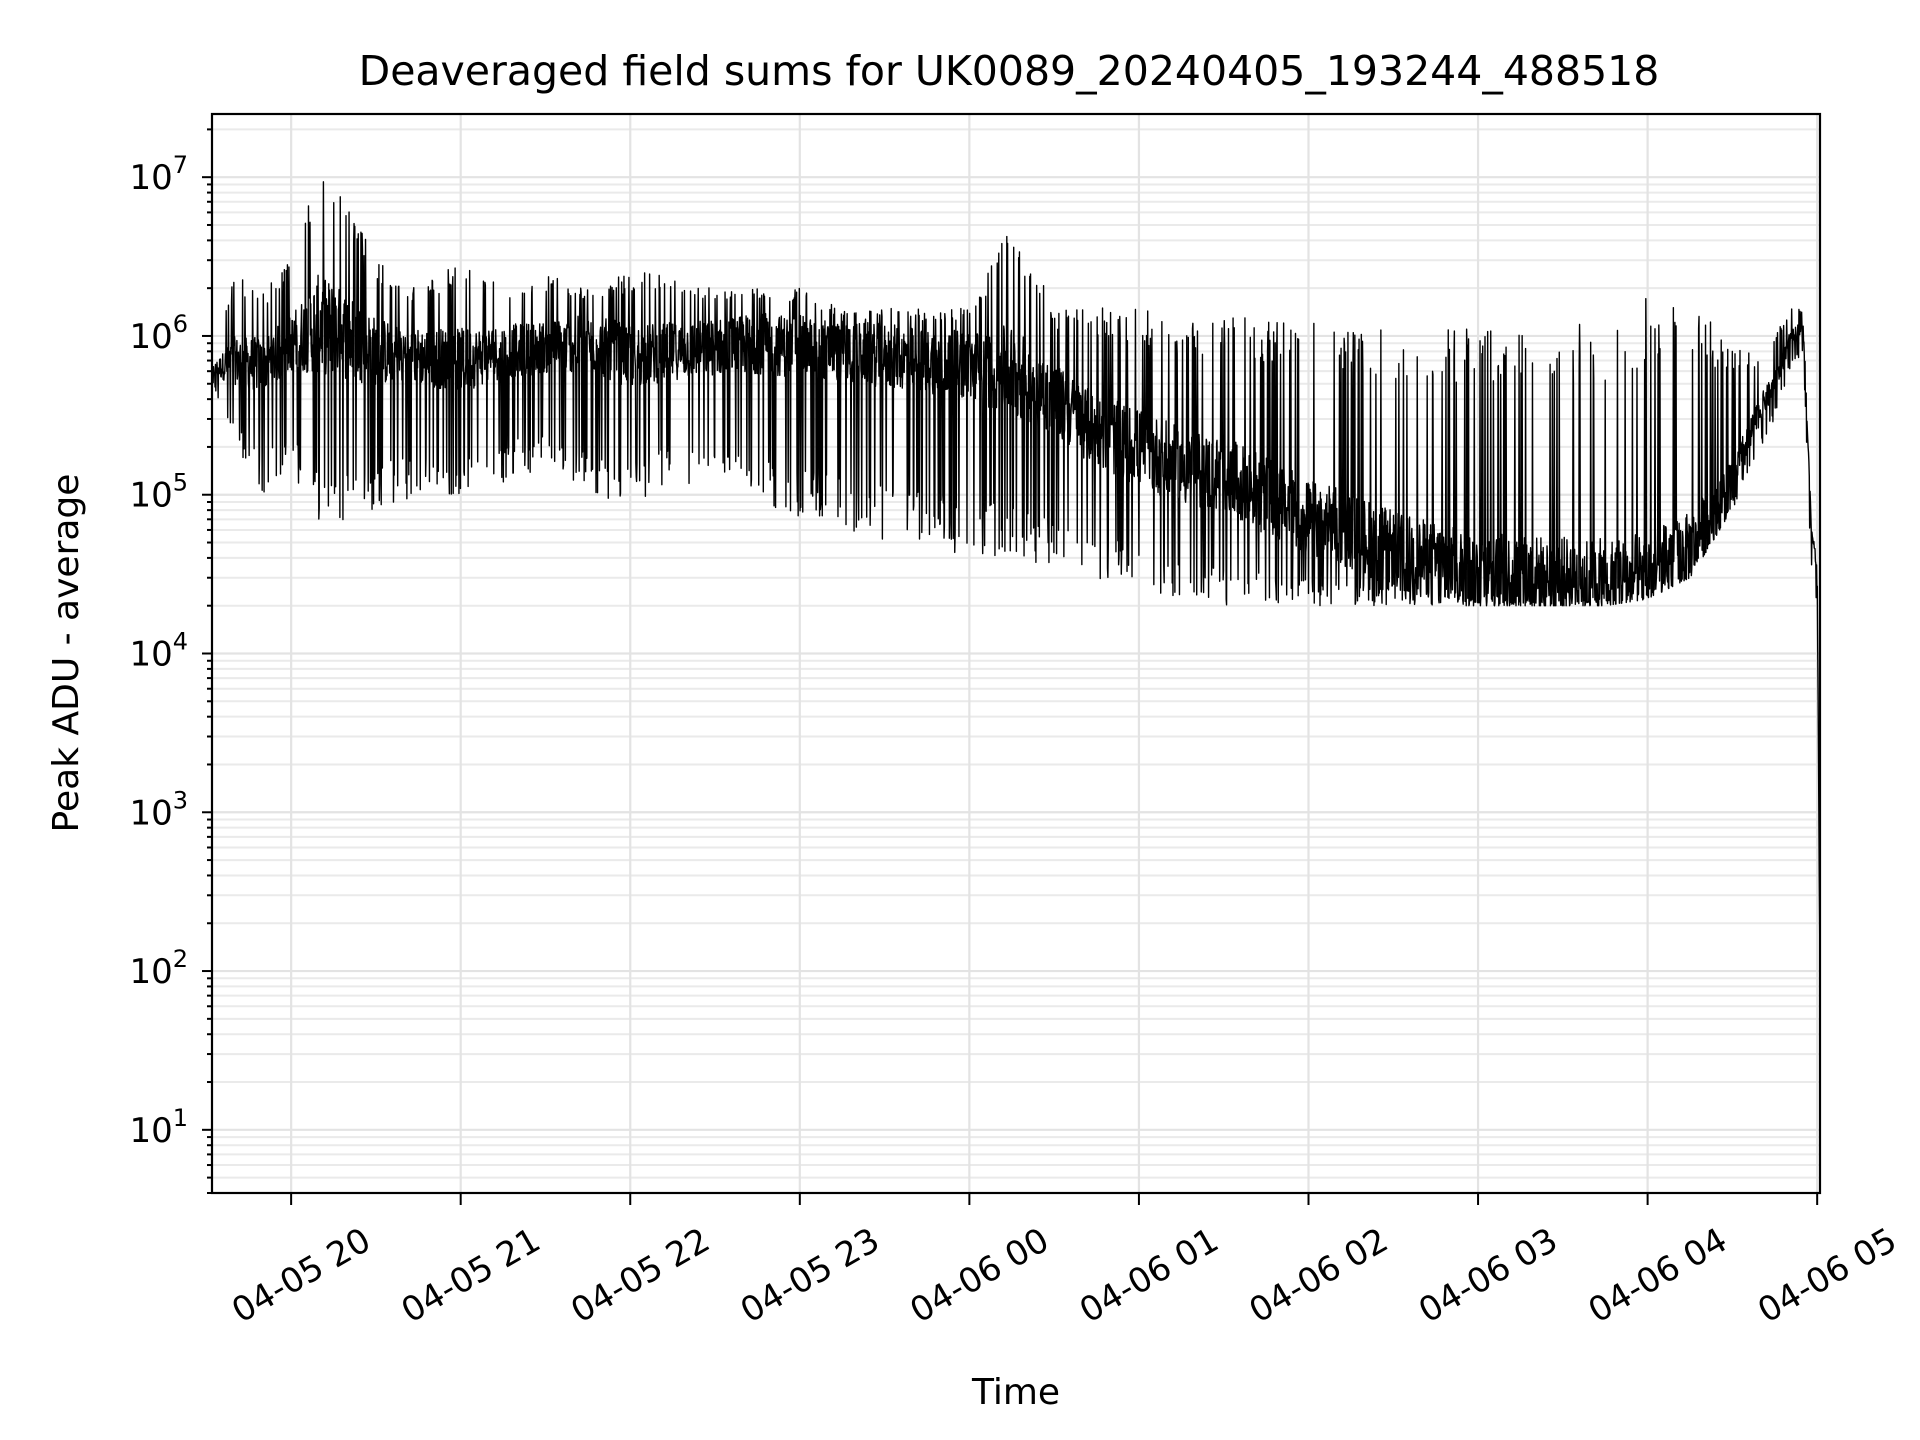 This screenshot has width=1920, height=1440. I want to click on y-tick-label: 10⁷, so click(158, 174).